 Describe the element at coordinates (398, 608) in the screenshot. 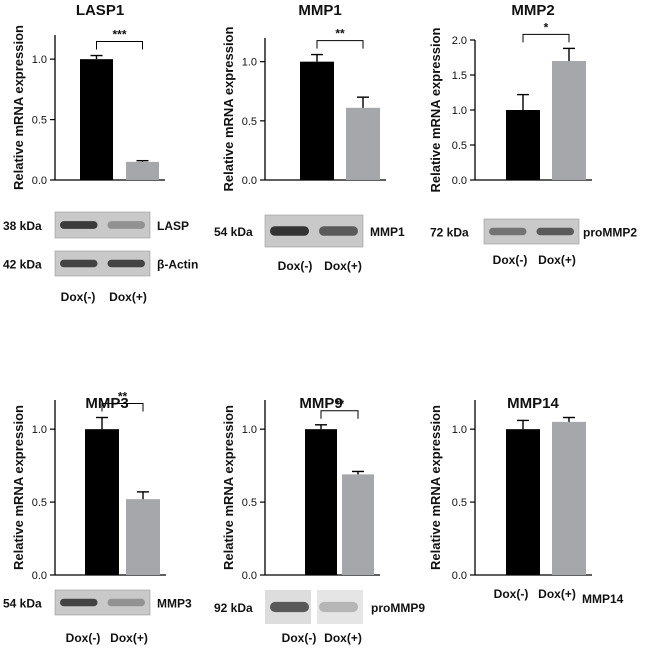

I see `band-label: proMMP9` at that location.